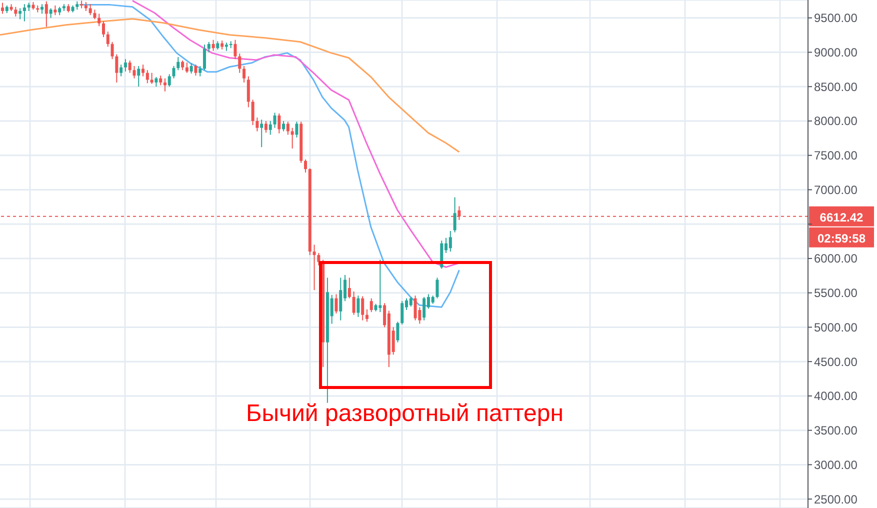  What do you see at coordinates (836, 293) in the screenshot?
I see `y-tick-label: 5500.00` at bounding box center [836, 293].